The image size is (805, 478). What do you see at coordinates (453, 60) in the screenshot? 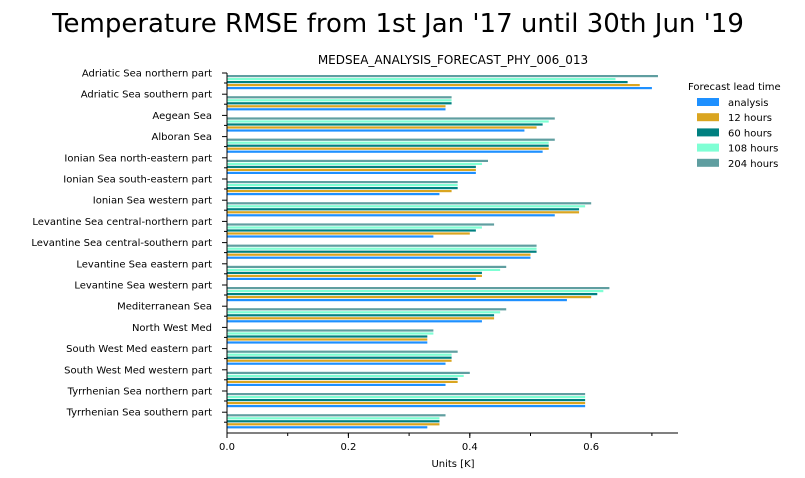
I see `chart-subtitle: MEDSEA_ANALYSIS_FORECAST_PHY_006_013` at bounding box center [453, 60].